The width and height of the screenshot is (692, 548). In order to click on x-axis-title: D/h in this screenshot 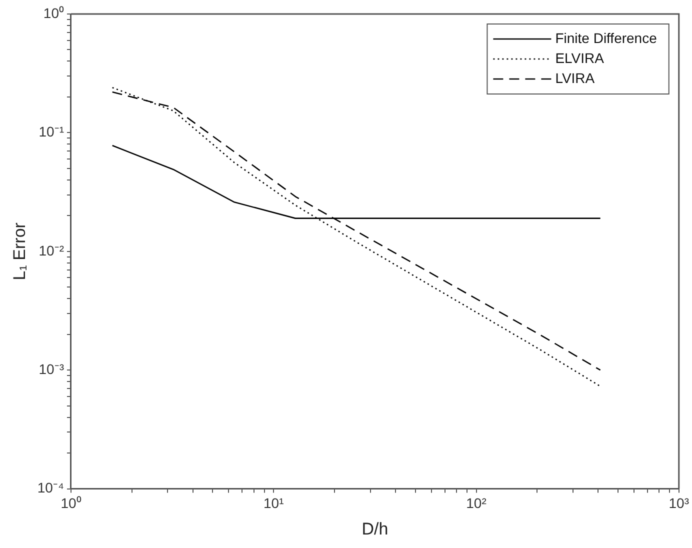, I will do `click(375, 528)`.